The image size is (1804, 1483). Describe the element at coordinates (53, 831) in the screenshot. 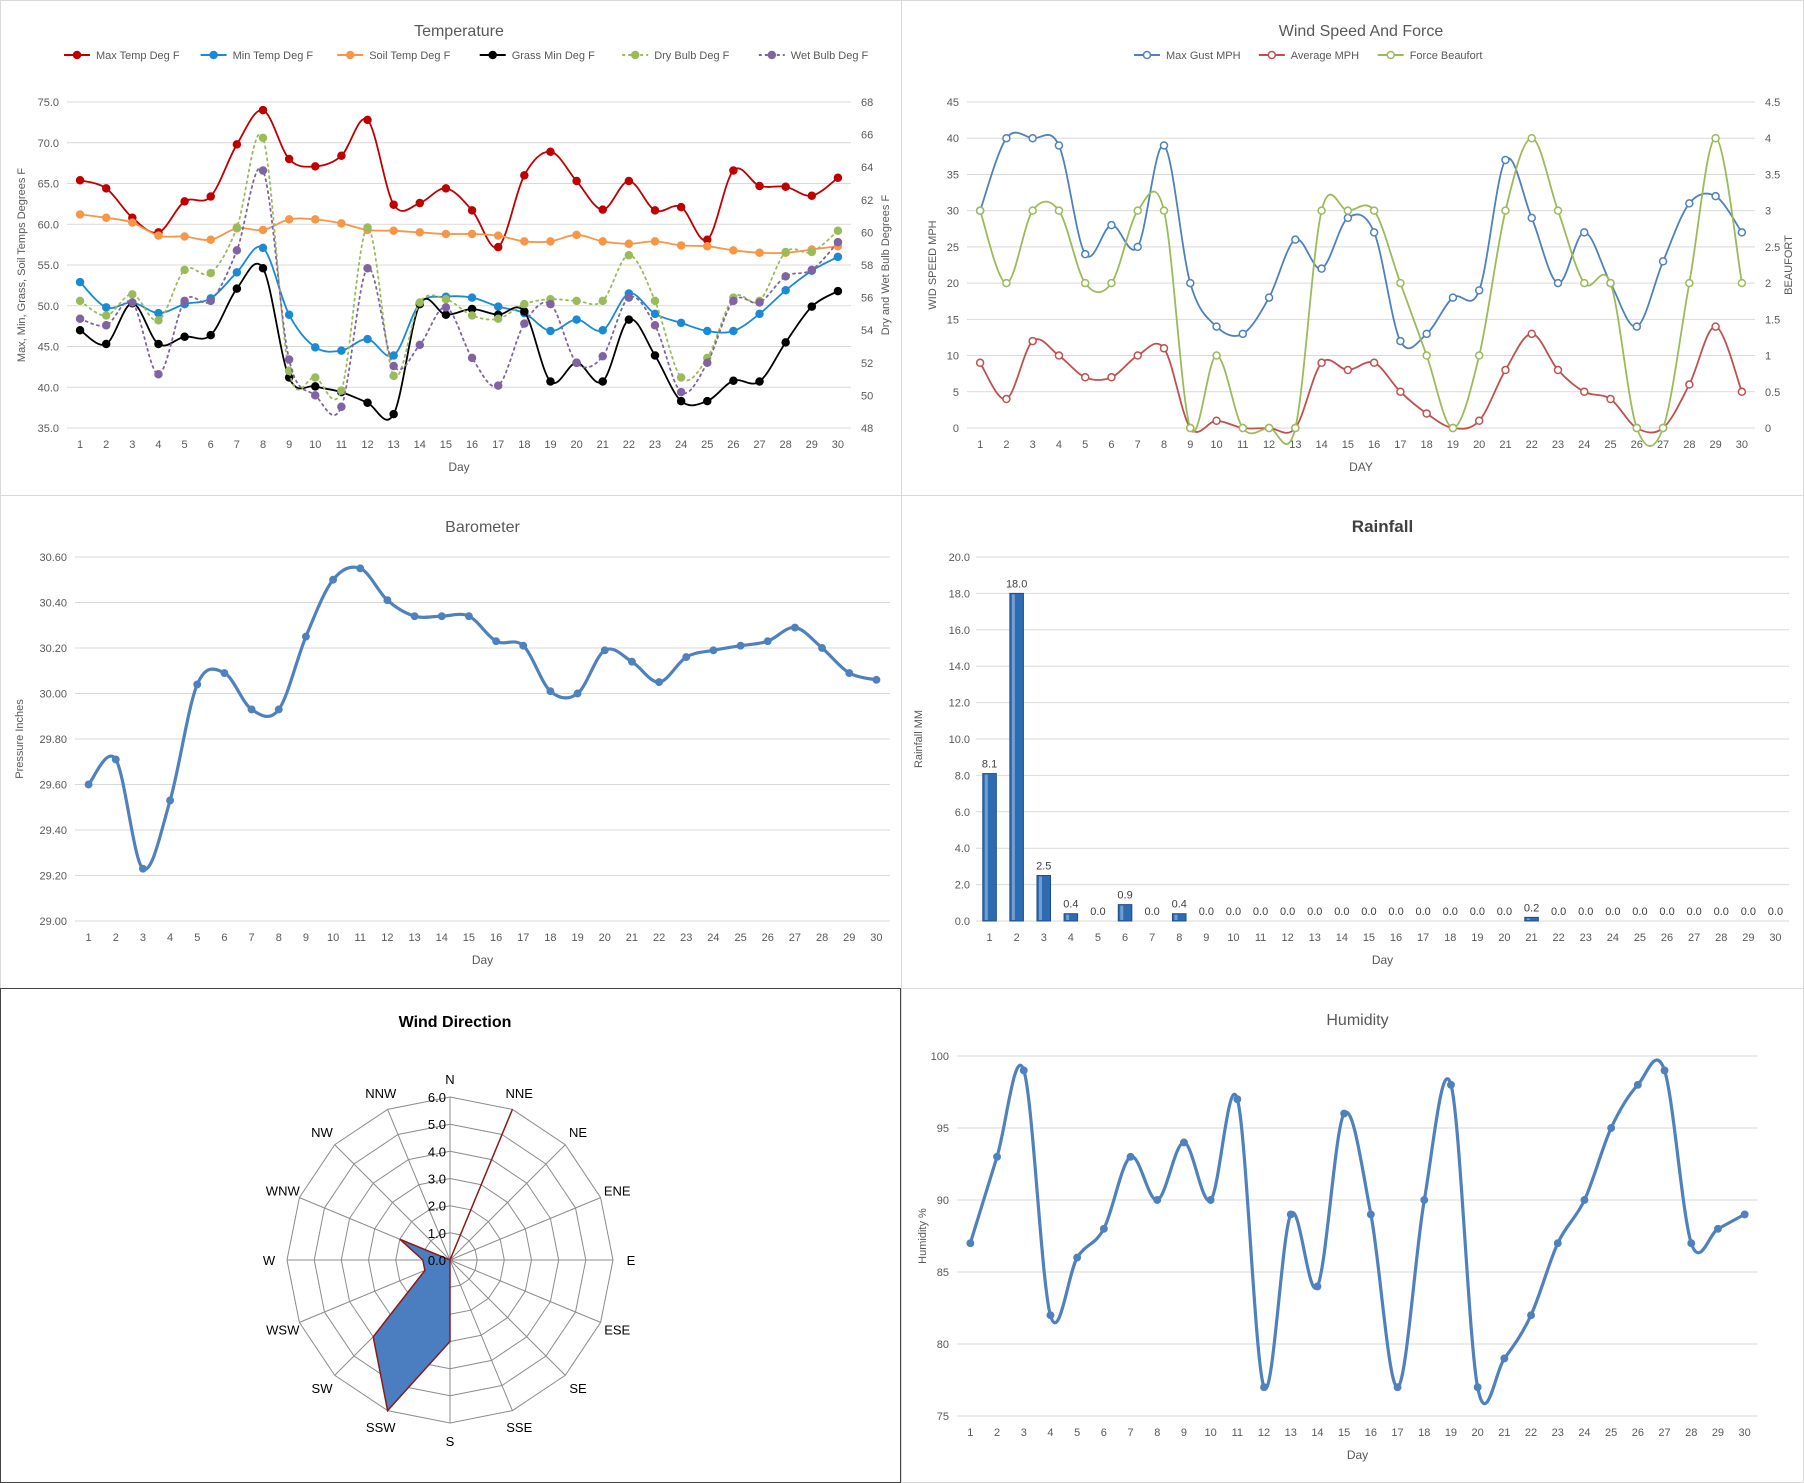

I see `y-tick-label: 29.40` at that location.